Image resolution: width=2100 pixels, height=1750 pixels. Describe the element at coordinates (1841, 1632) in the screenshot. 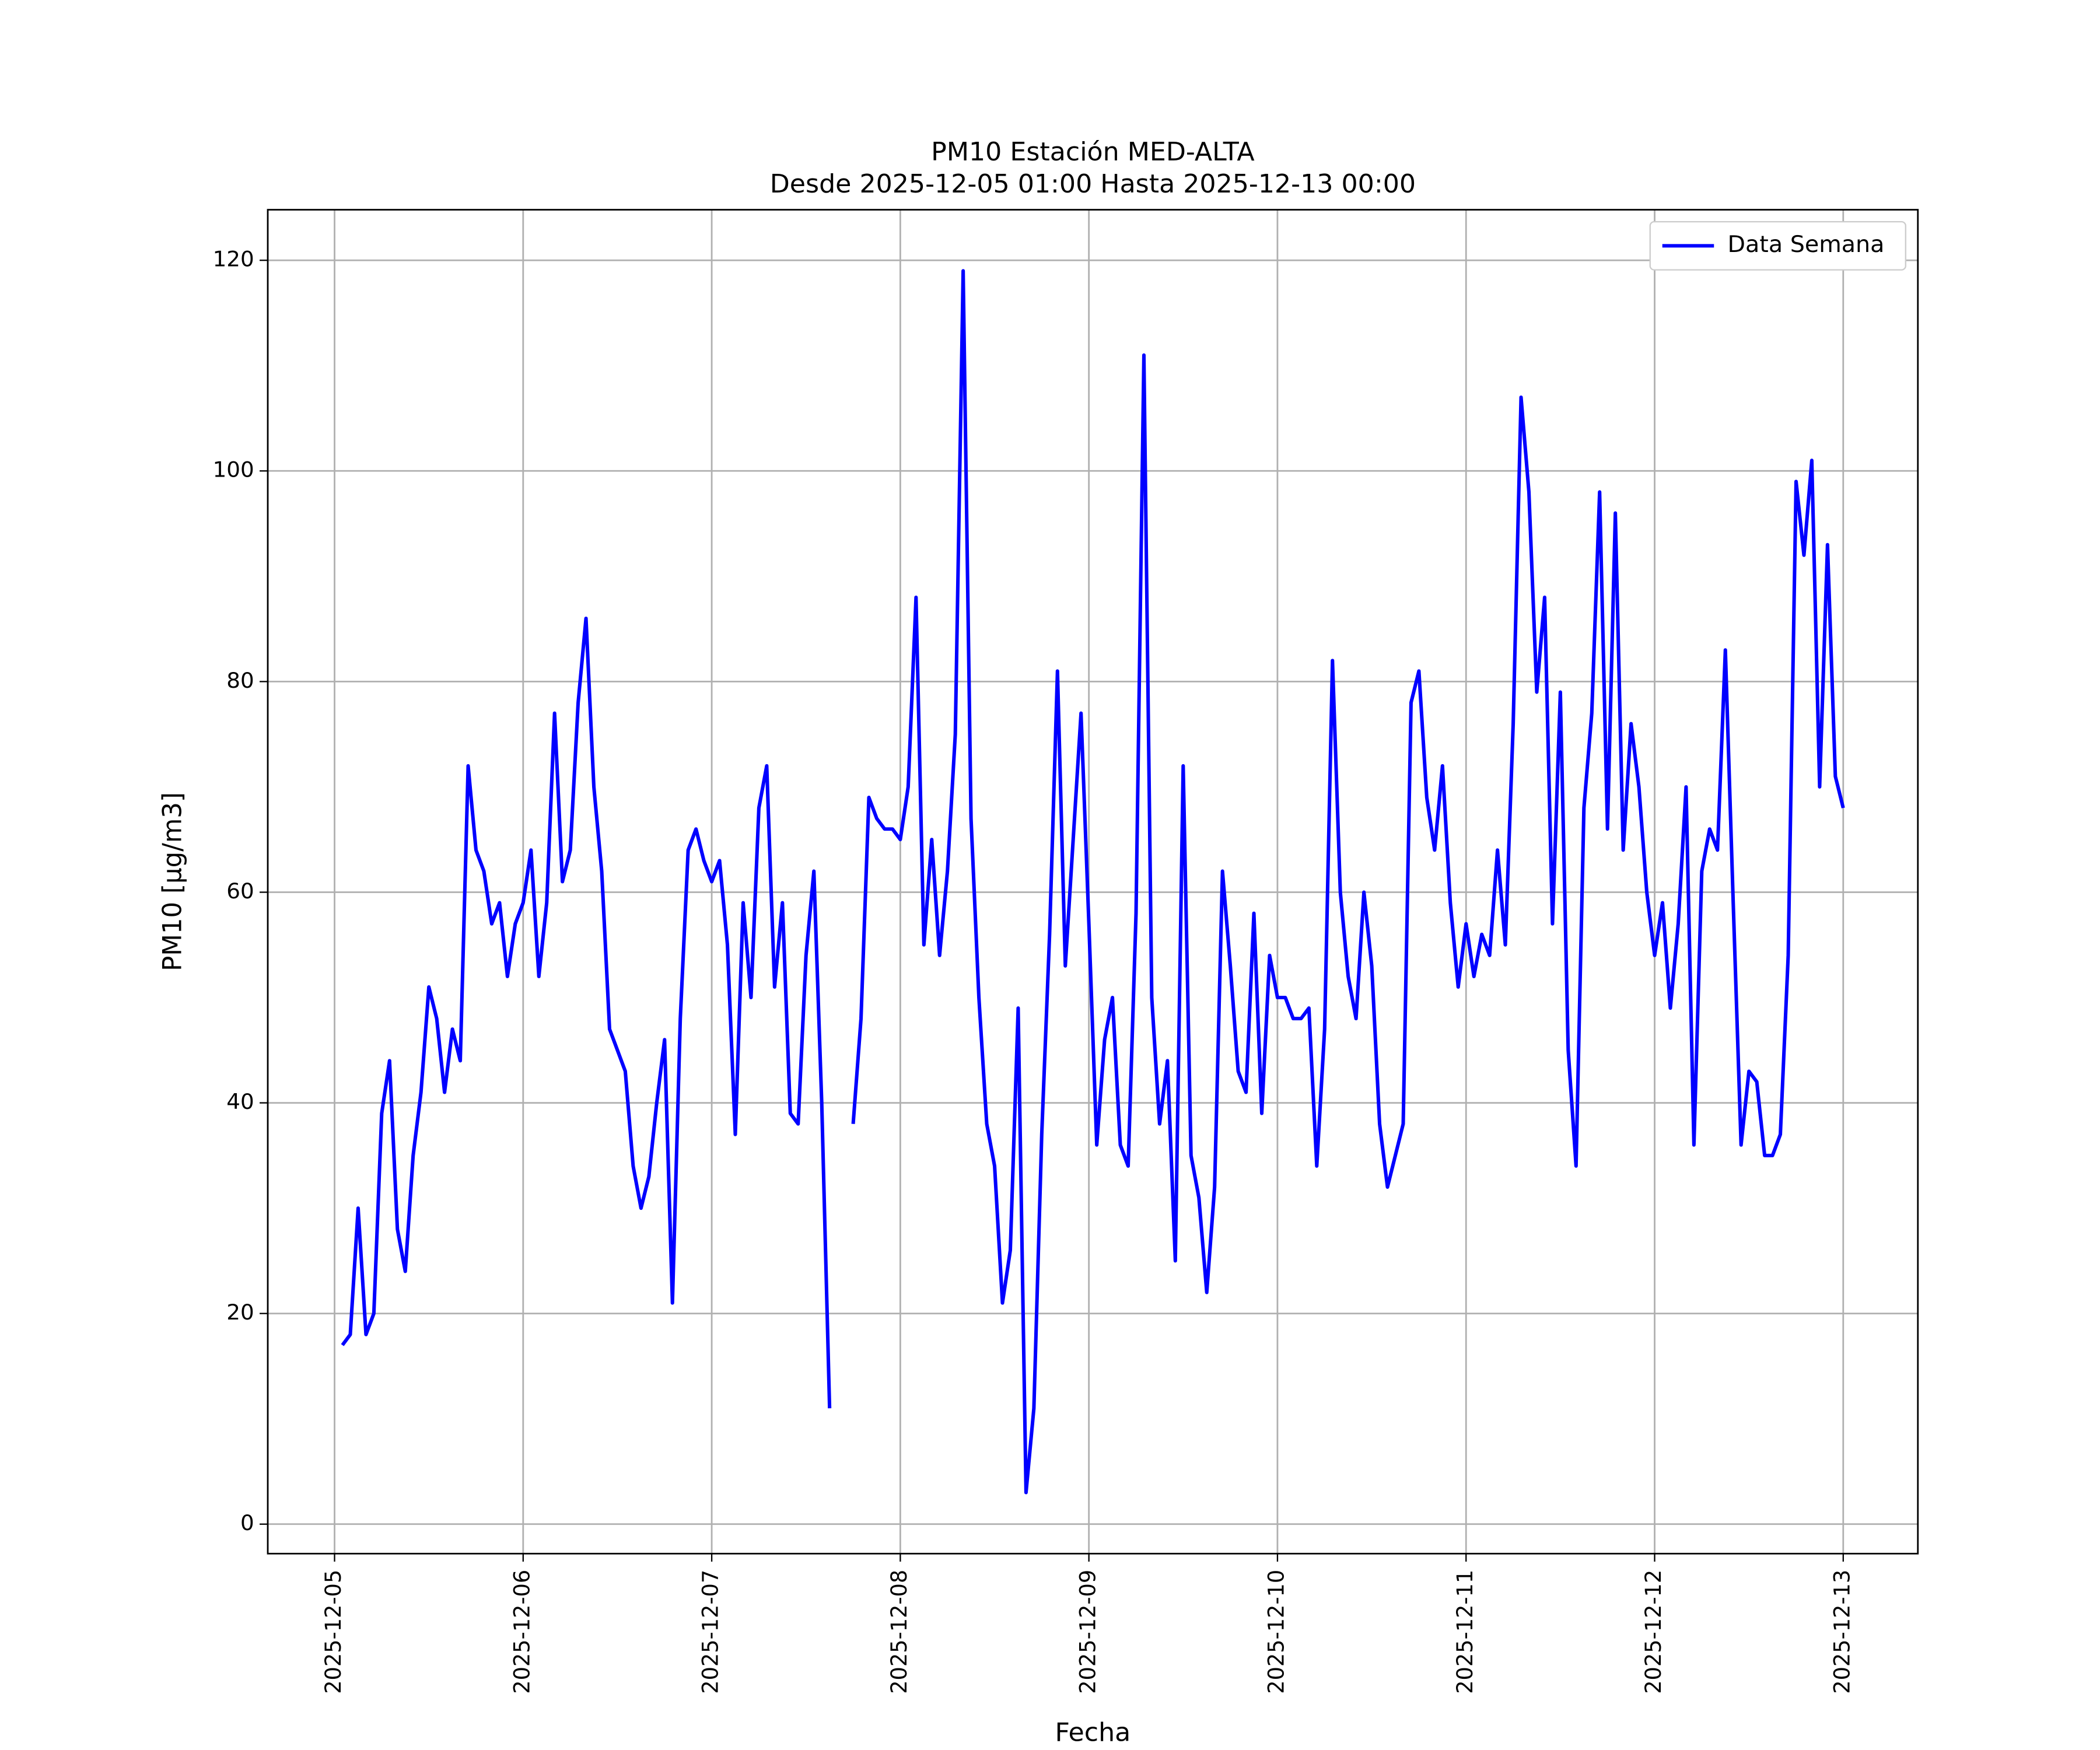

I see `x-tick-label: 2025-12-13` at that location.